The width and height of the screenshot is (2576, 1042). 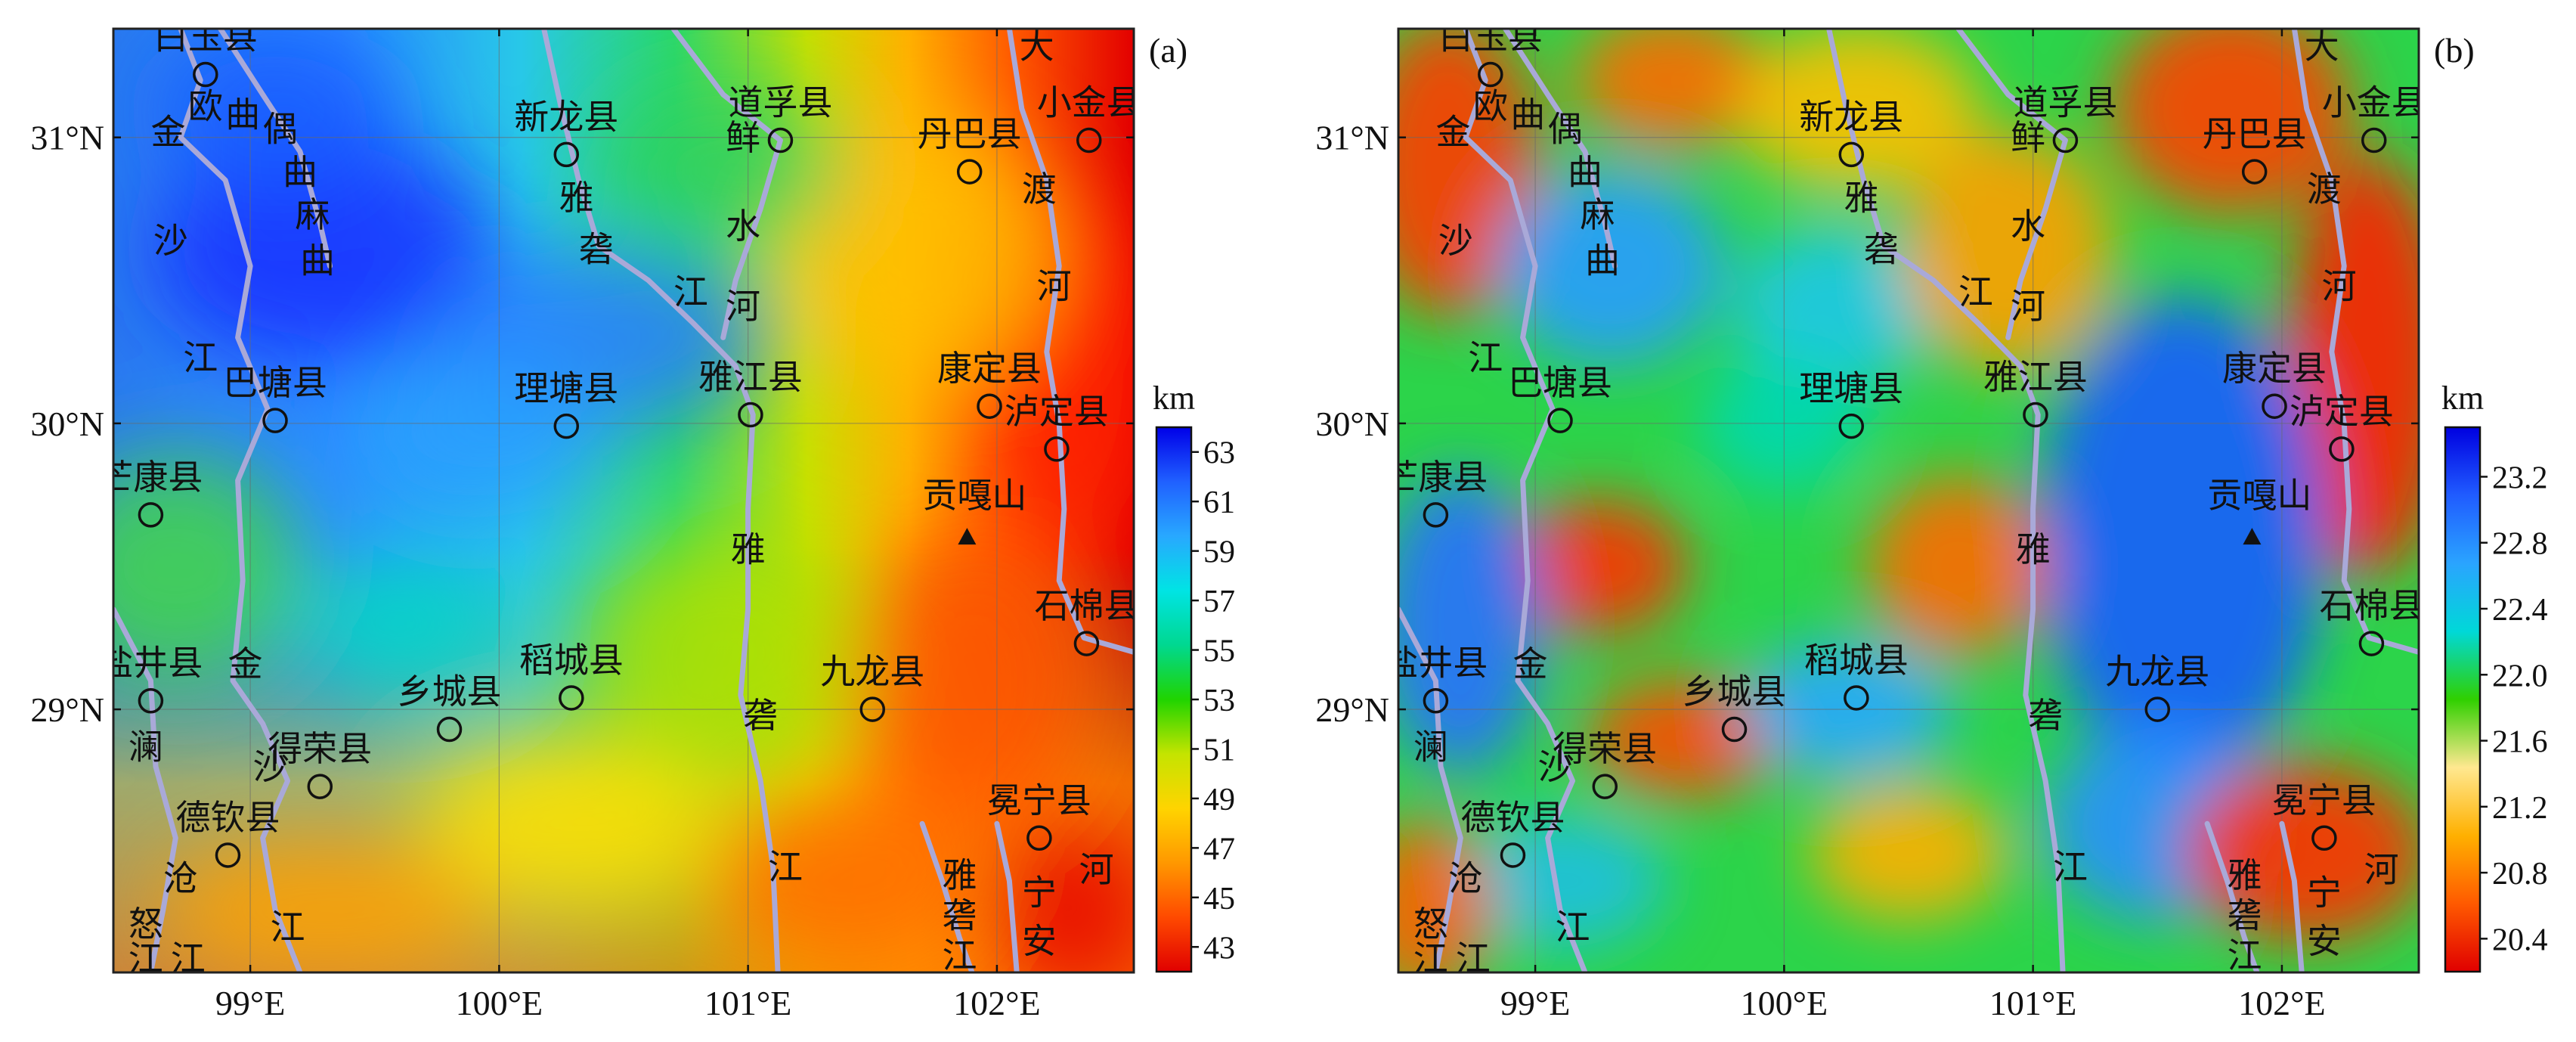 What do you see at coordinates (1851, 117) in the screenshot?
I see `county-label: 新龙县` at bounding box center [1851, 117].